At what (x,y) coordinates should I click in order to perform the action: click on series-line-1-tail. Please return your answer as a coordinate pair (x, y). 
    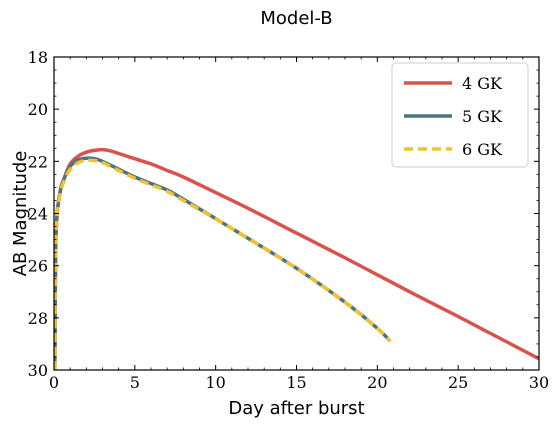
    Looking at the image, I should click on (511, 345).